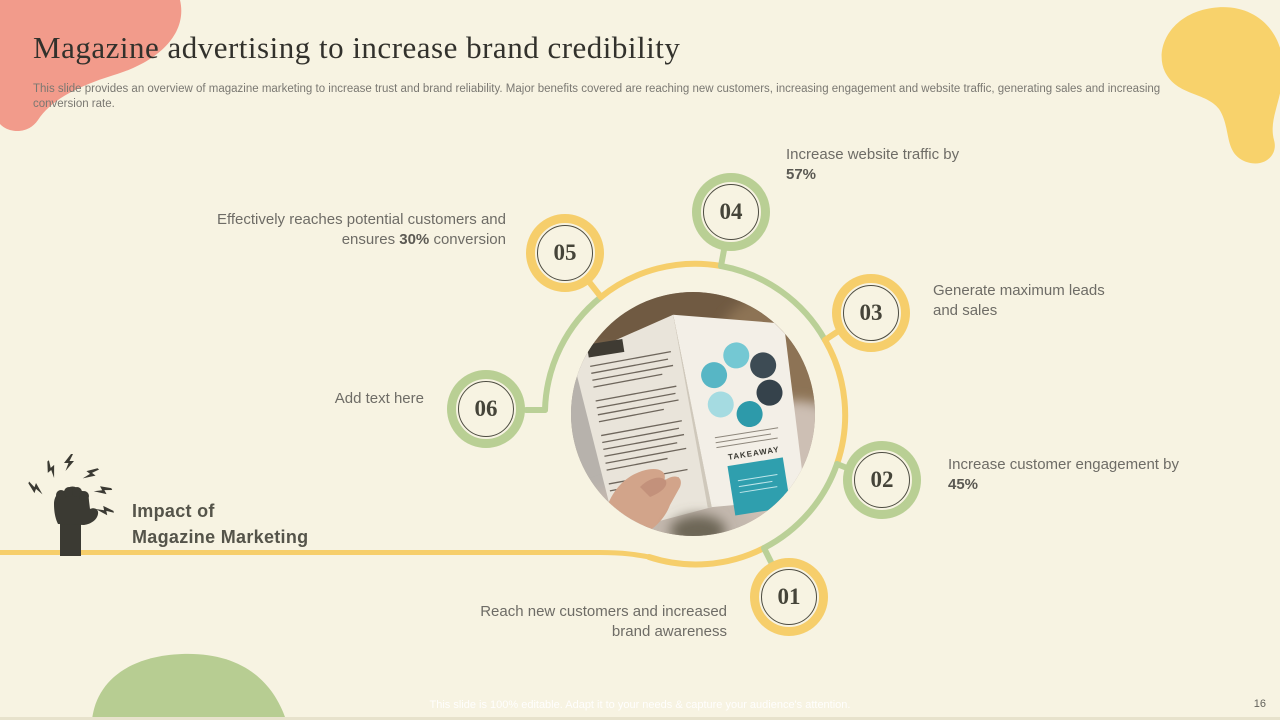  I want to click on step-number-04: 04, so click(731, 211).